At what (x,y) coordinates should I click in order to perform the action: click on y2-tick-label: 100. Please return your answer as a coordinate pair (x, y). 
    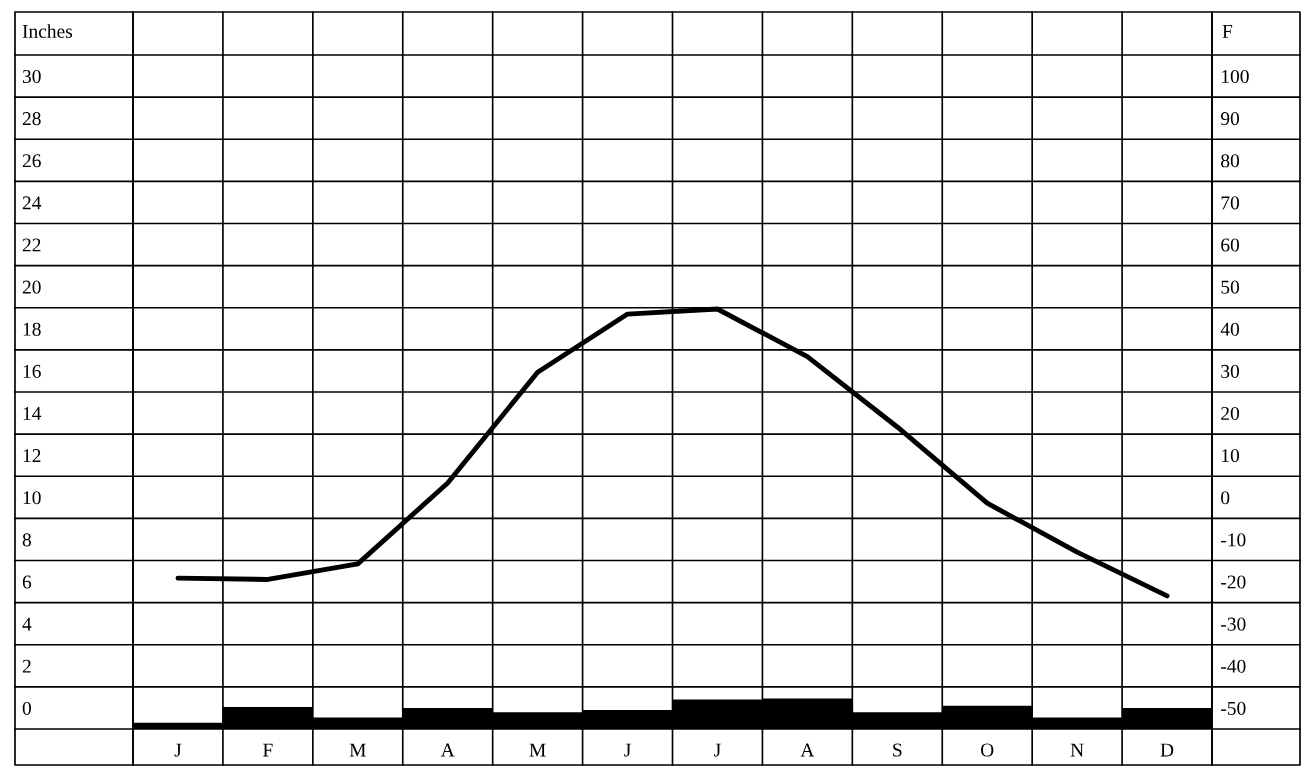
    Looking at the image, I should click on (1235, 76).